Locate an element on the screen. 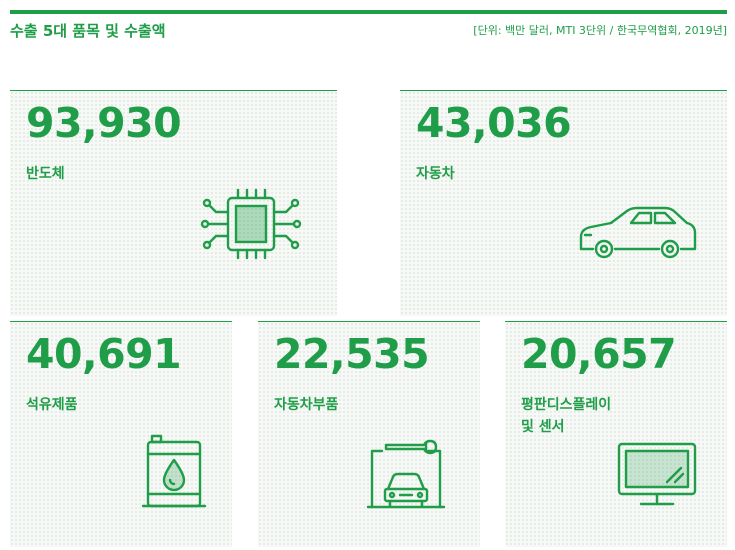  label-semiconductor: 반도체 is located at coordinates (45, 174).